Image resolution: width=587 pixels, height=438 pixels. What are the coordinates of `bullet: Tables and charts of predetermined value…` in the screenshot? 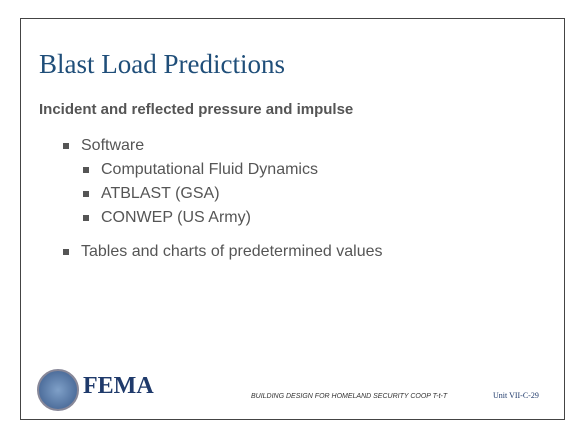 It's located at (223, 252).